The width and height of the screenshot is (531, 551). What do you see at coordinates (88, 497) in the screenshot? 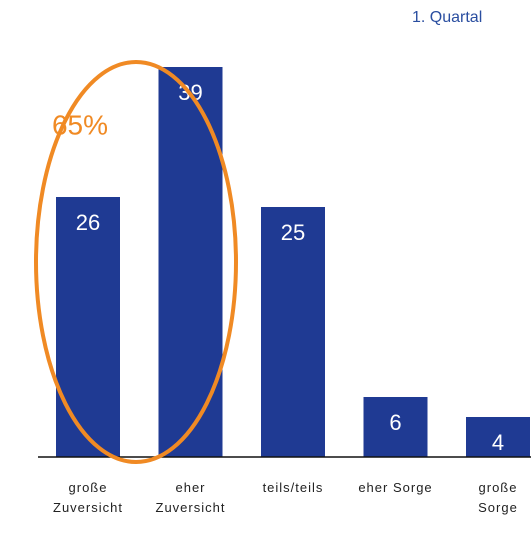
I see `x-tick-label: große Zuversicht` at bounding box center [88, 497].